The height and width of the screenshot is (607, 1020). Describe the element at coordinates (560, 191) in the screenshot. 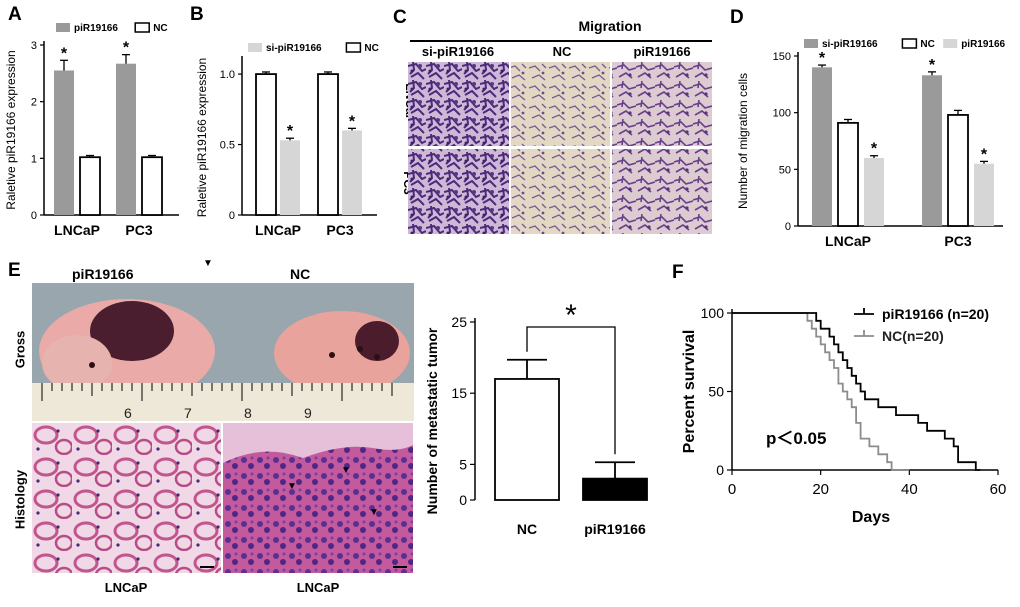

I see `micrograph-pc3-nc` at that location.